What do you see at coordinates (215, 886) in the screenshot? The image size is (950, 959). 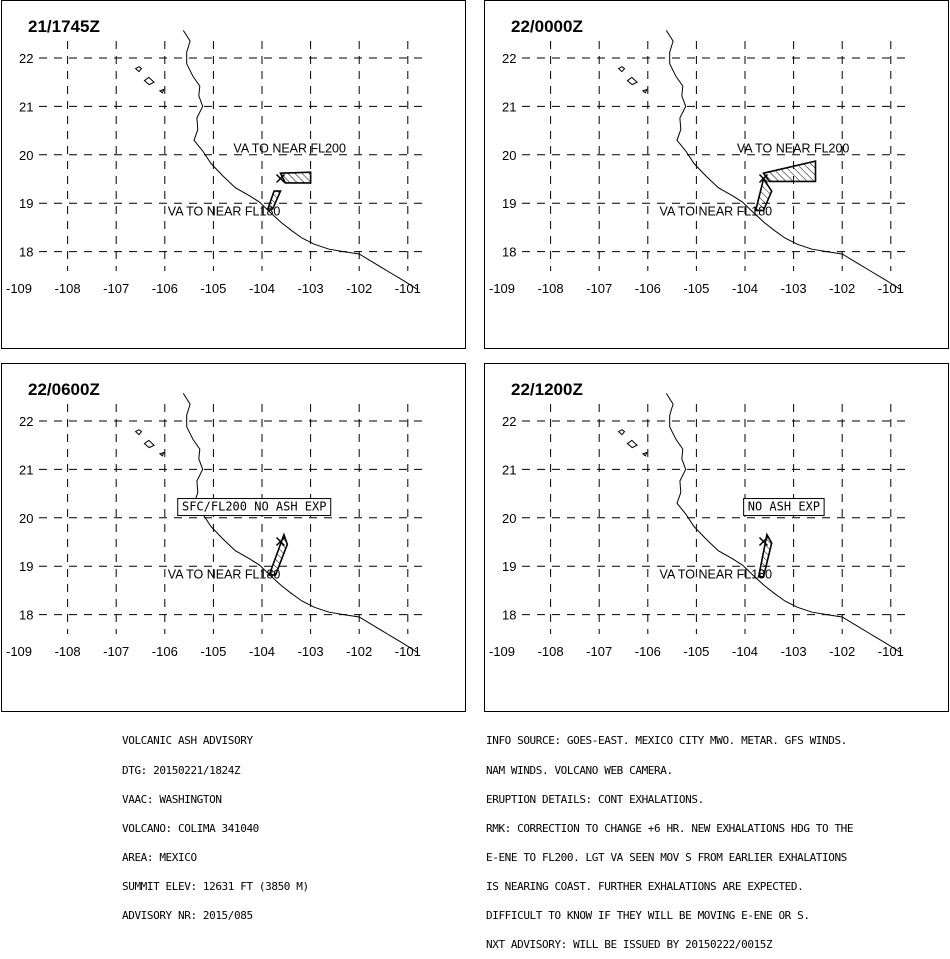 I see `advisory-line: SUMMIT ELEV: 12631 FT (3850 M)` at bounding box center [215, 886].